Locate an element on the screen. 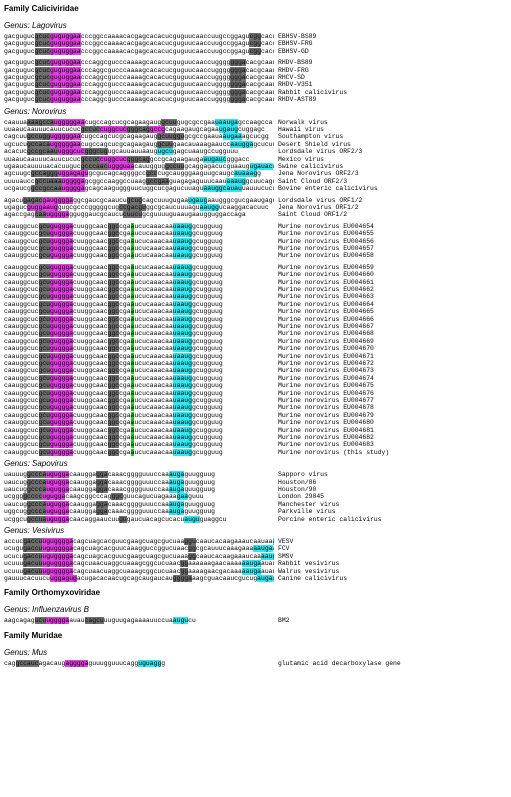 Image resolution: width=511 pixels, height=797 pixels. sequence-label: Murine norovirus EU004677 is located at coordinates (326, 400).